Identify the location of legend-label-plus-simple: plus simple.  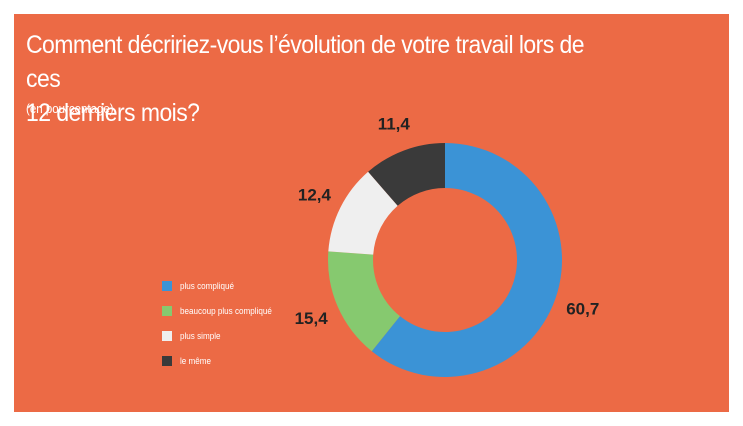
(200, 336).